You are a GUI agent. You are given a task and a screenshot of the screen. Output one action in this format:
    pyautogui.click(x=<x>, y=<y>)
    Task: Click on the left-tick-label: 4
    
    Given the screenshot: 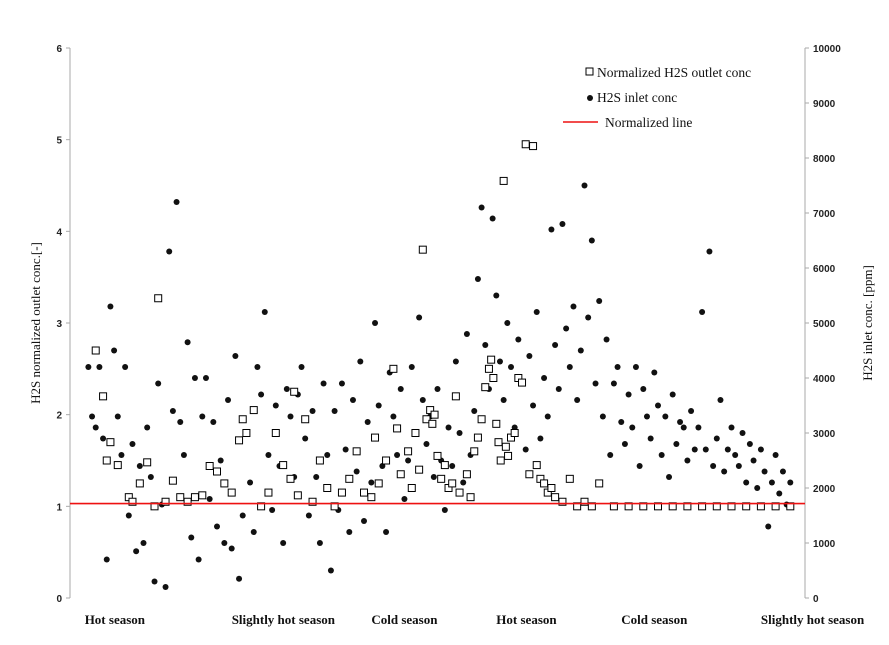 What is the action you would take?
    pyautogui.click(x=59, y=232)
    